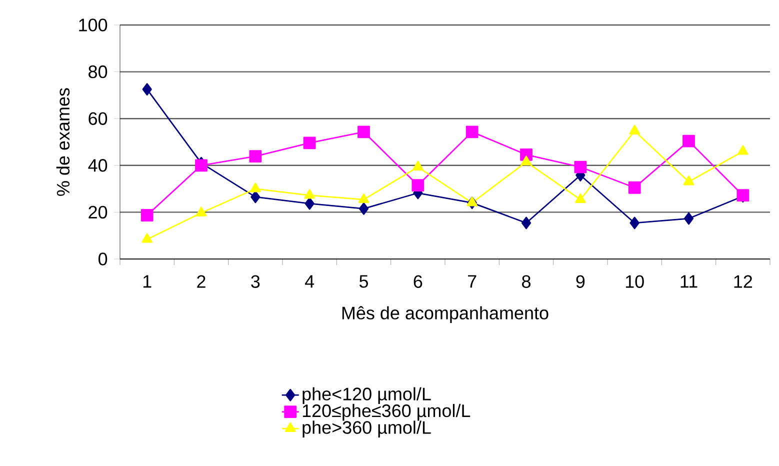 This screenshot has width=779, height=466. I want to click on x-axis-title: Mês de acompanhamento, so click(445, 314).